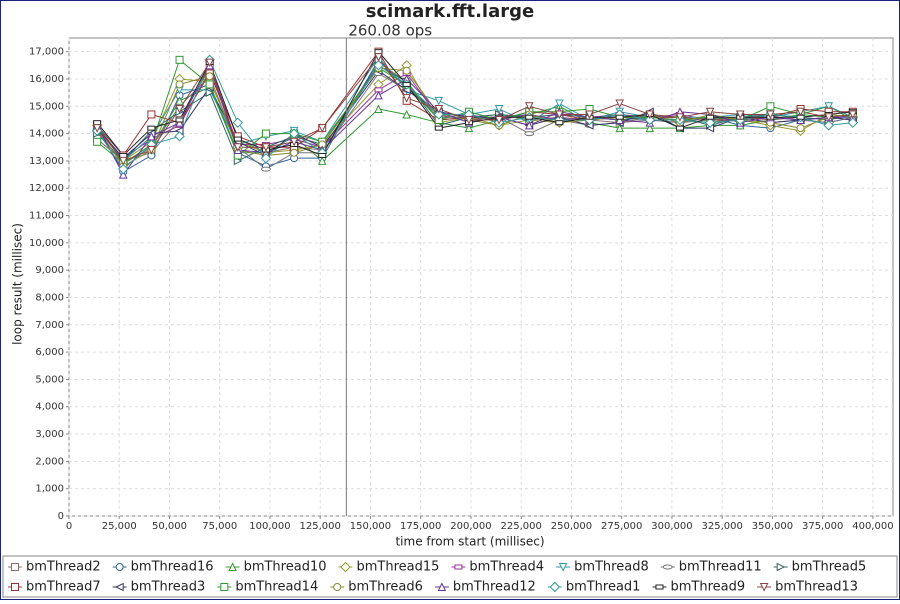 The height and width of the screenshot is (604, 900). I want to click on legend-item: bmThread5, so click(820, 567).